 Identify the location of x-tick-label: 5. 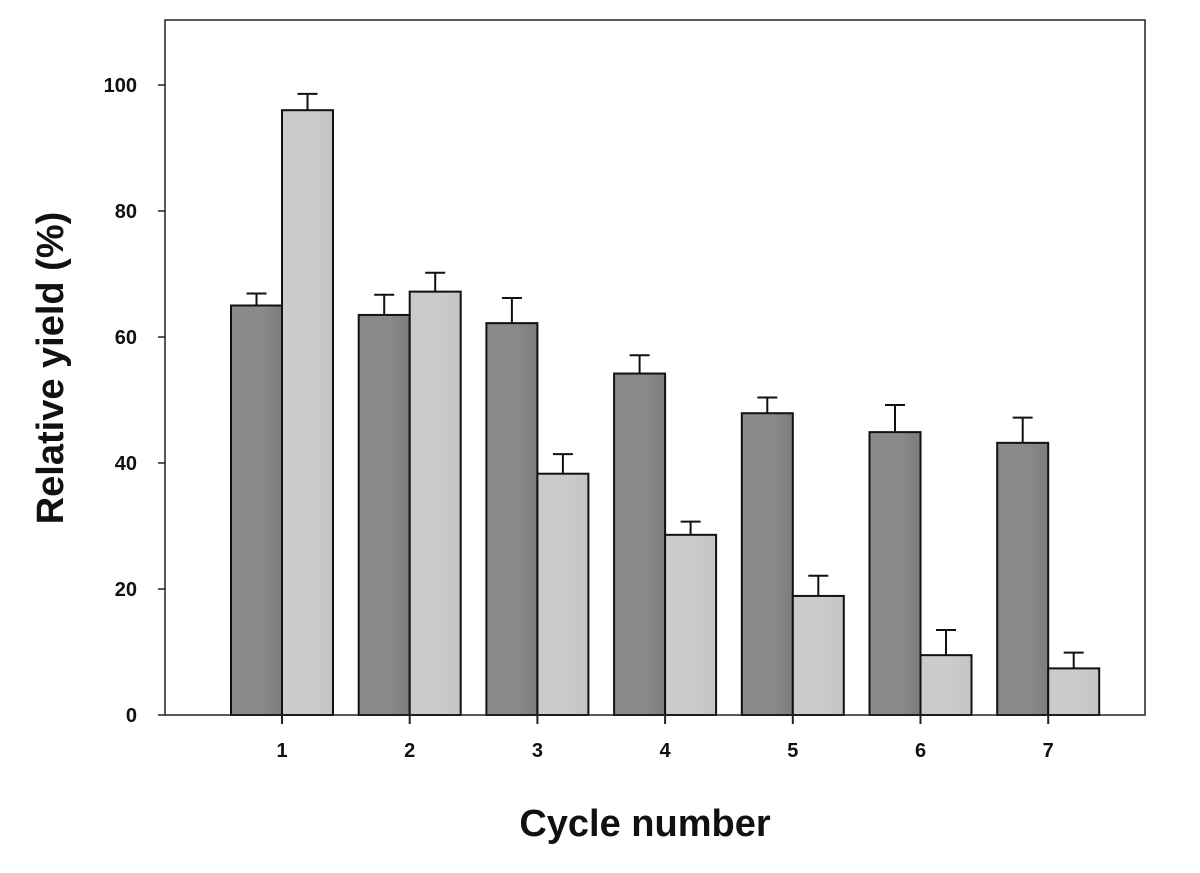
(792, 751).